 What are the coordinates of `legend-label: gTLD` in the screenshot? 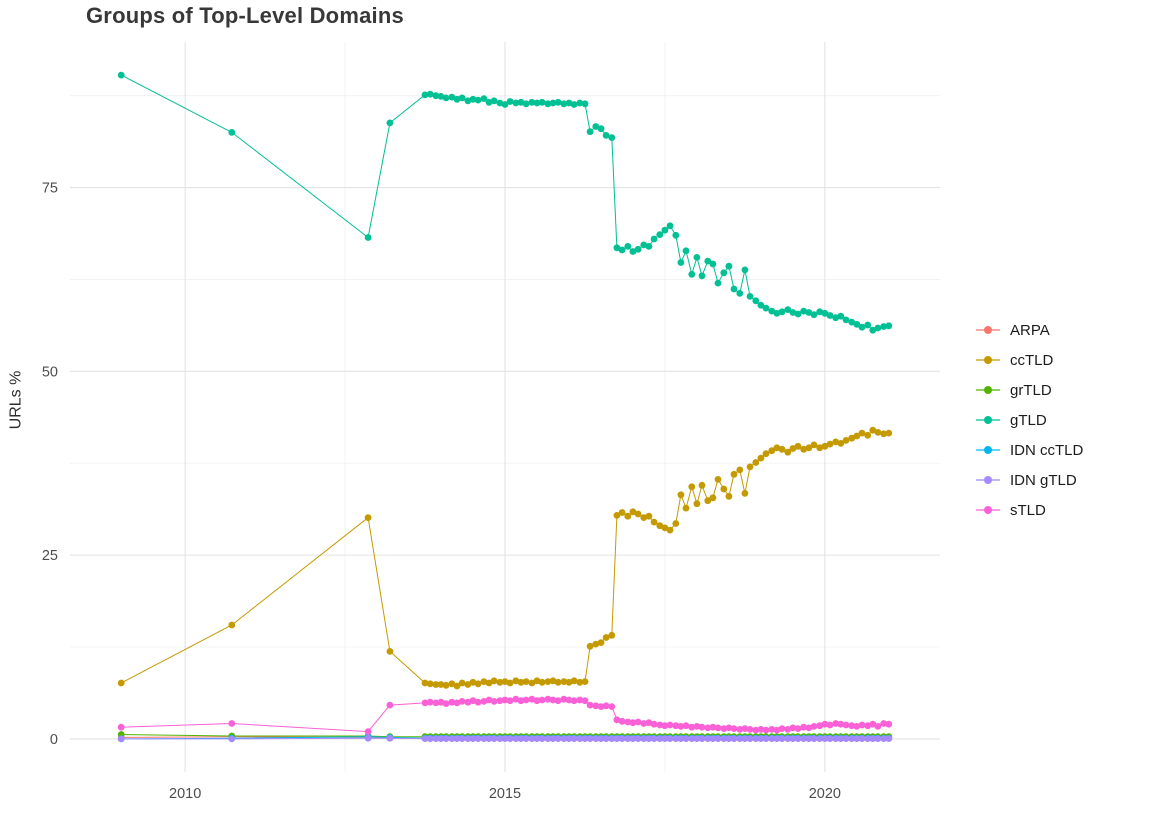 It's located at (1028, 420).